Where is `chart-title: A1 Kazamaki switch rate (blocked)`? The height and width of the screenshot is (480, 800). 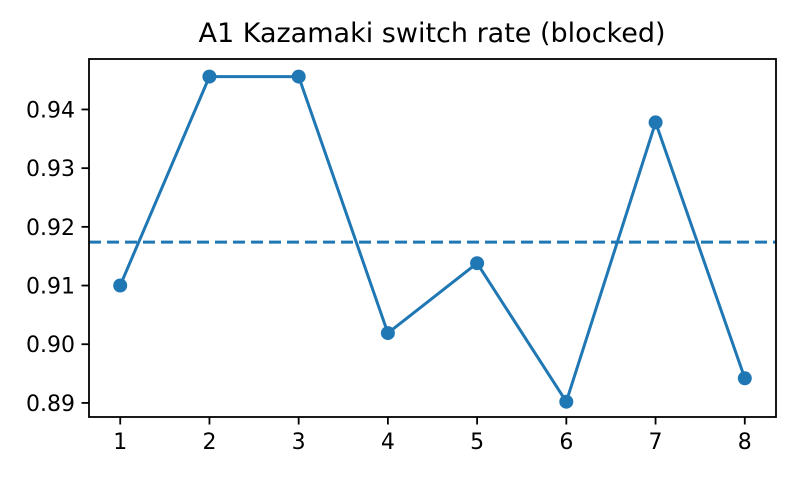
chart-title: A1 Kazamaki switch rate (blocked) is located at coordinates (432, 33).